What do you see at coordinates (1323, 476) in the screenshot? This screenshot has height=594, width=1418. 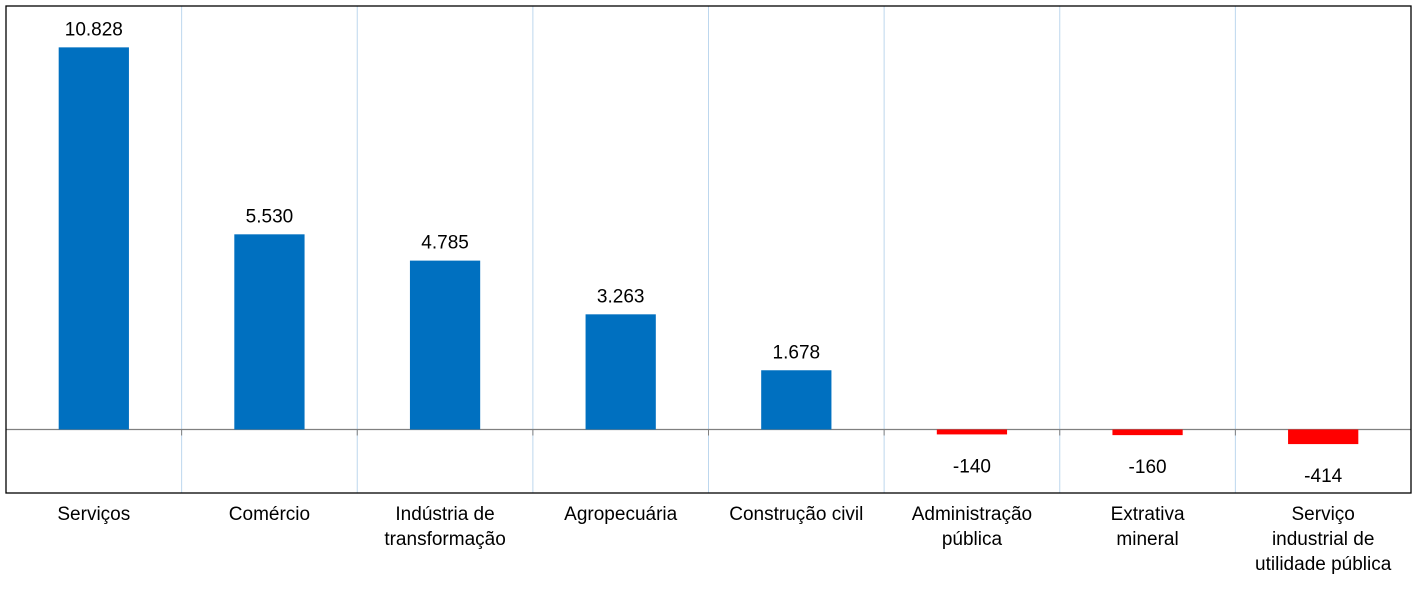 I see `value-label: -414` at bounding box center [1323, 476].